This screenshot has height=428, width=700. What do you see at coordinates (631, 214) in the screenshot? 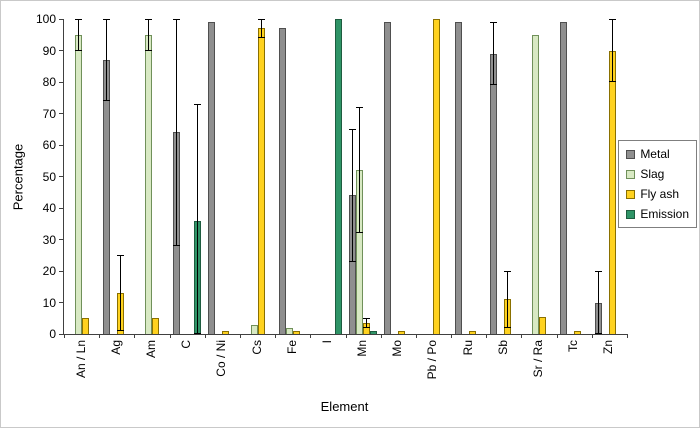
I see `emission-swatch` at bounding box center [631, 214].